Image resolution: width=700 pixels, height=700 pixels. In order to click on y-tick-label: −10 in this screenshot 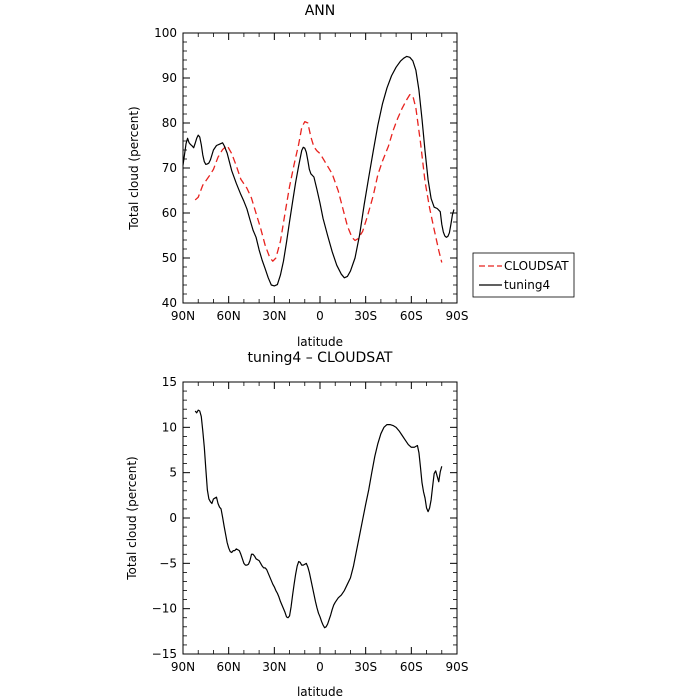, I will do `click(164, 609)`.